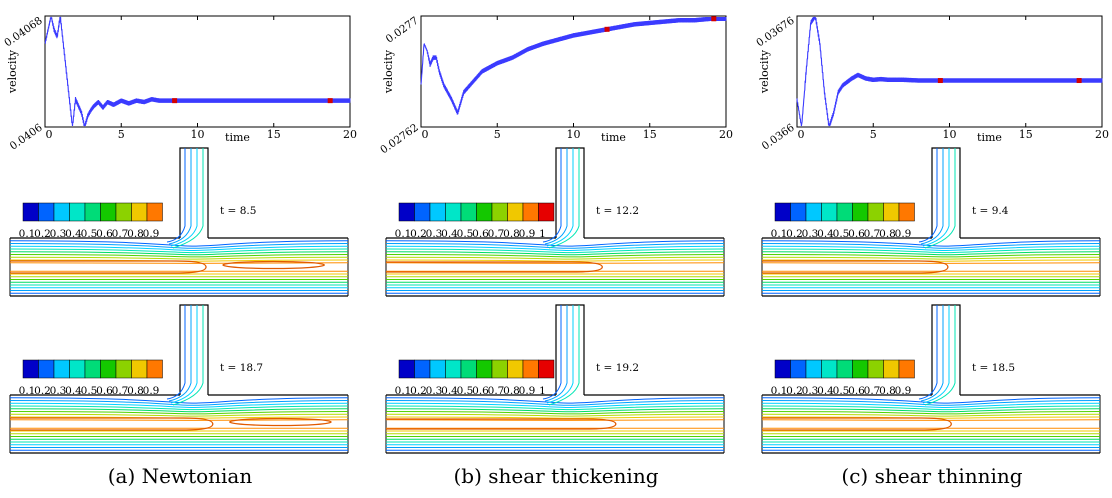 This screenshot has width=1112, height=498. What do you see at coordinates (946, 192) in the screenshot?
I see `branch-wall` at bounding box center [946, 192].